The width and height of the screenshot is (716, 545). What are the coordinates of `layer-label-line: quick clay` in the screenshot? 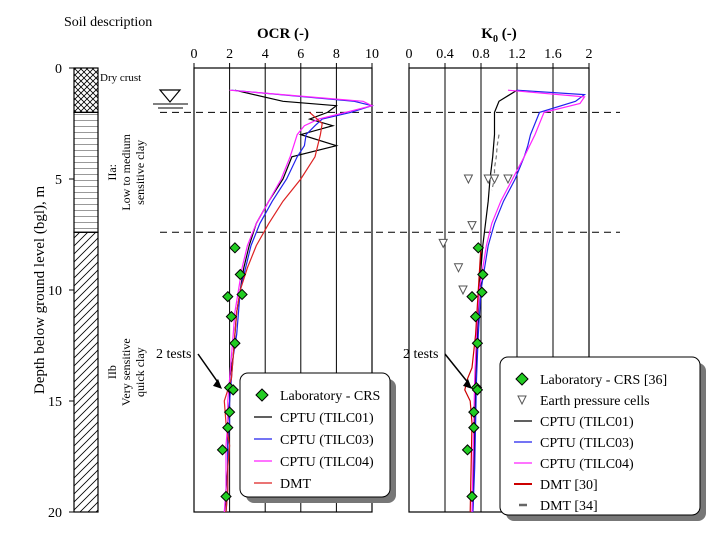 It's located at (140, 372).